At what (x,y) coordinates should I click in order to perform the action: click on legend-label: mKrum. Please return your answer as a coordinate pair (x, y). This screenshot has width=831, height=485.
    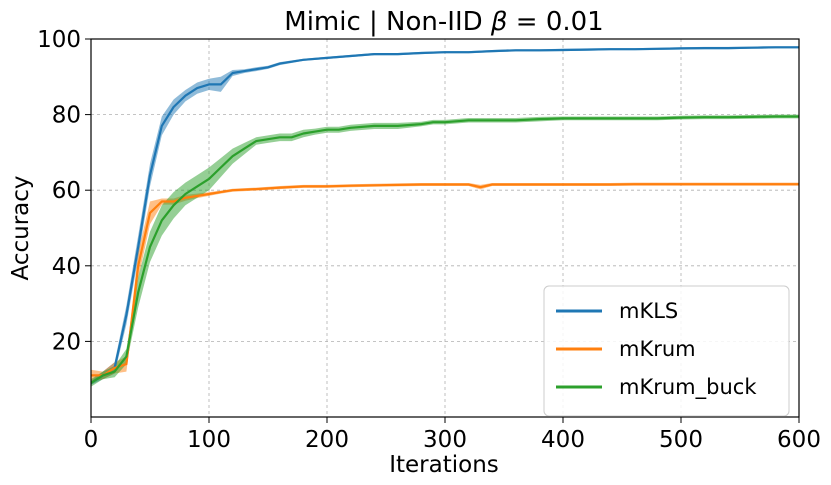
    Looking at the image, I should click on (657, 349).